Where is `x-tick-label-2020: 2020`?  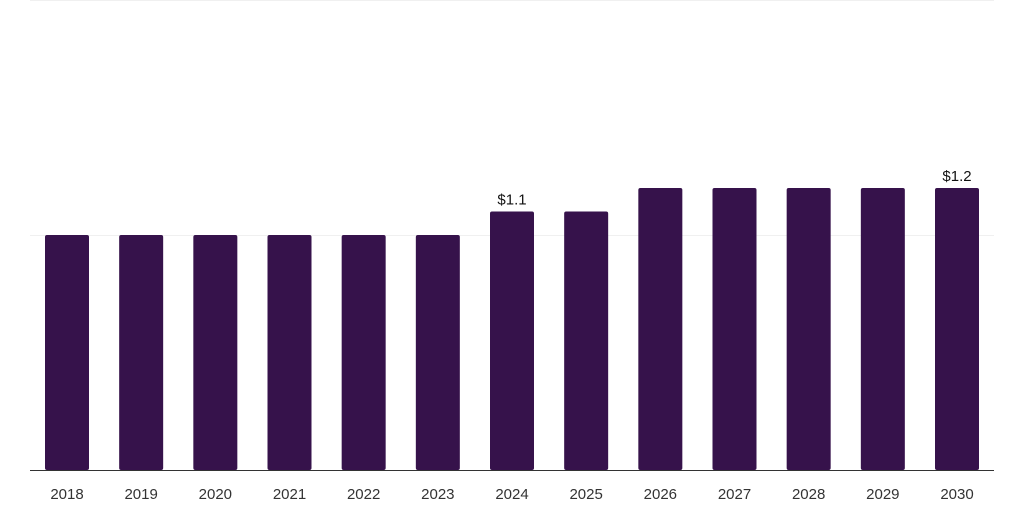 x-tick-label-2020: 2020 is located at coordinates (215, 494).